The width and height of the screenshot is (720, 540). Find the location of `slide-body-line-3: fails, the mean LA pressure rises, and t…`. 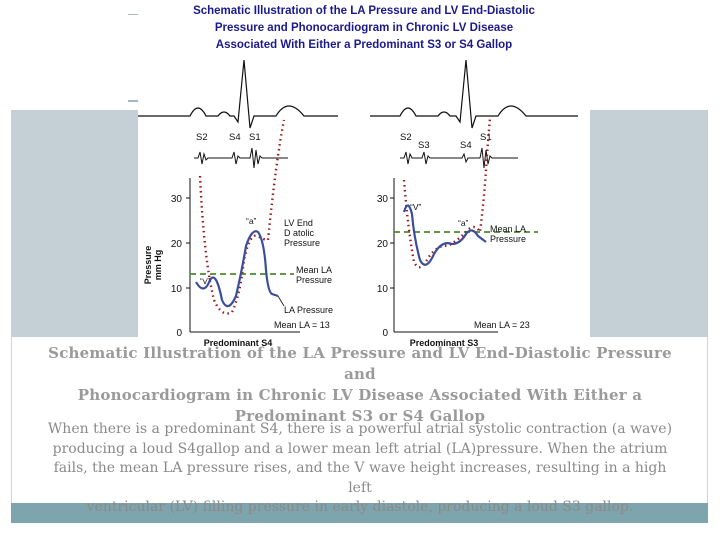

slide-body-line-3: fails, the mean LA pressure rises, and t… is located at coordinates (360, 478).